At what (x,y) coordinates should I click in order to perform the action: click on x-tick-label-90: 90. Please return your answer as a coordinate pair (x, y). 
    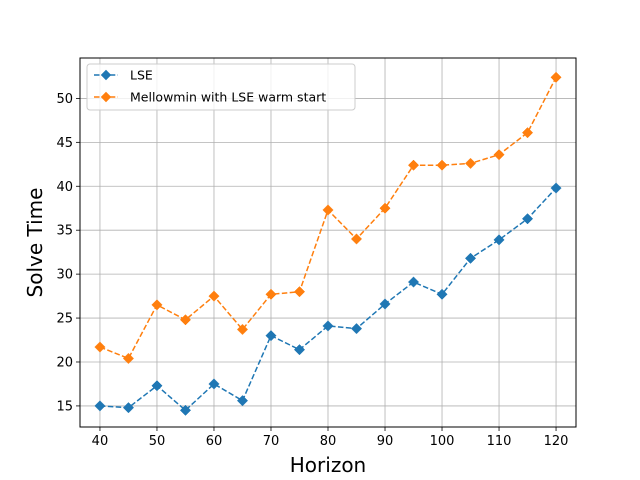
    Looking at the image, I should click on (385, 441).